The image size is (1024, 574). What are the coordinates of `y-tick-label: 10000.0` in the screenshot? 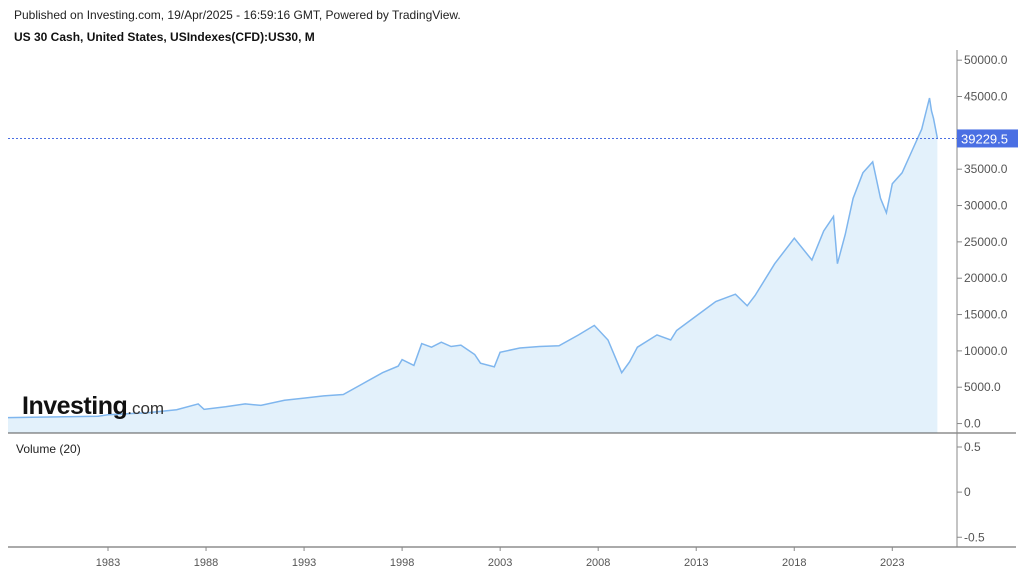 It's located at (986, 351).